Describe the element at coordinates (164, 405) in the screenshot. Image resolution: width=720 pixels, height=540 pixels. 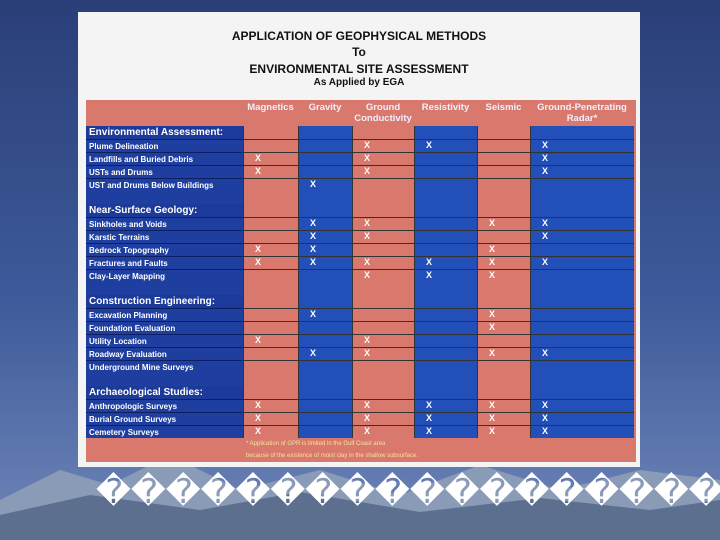
I see `row-label: Anthropologic Surveys` at that location.